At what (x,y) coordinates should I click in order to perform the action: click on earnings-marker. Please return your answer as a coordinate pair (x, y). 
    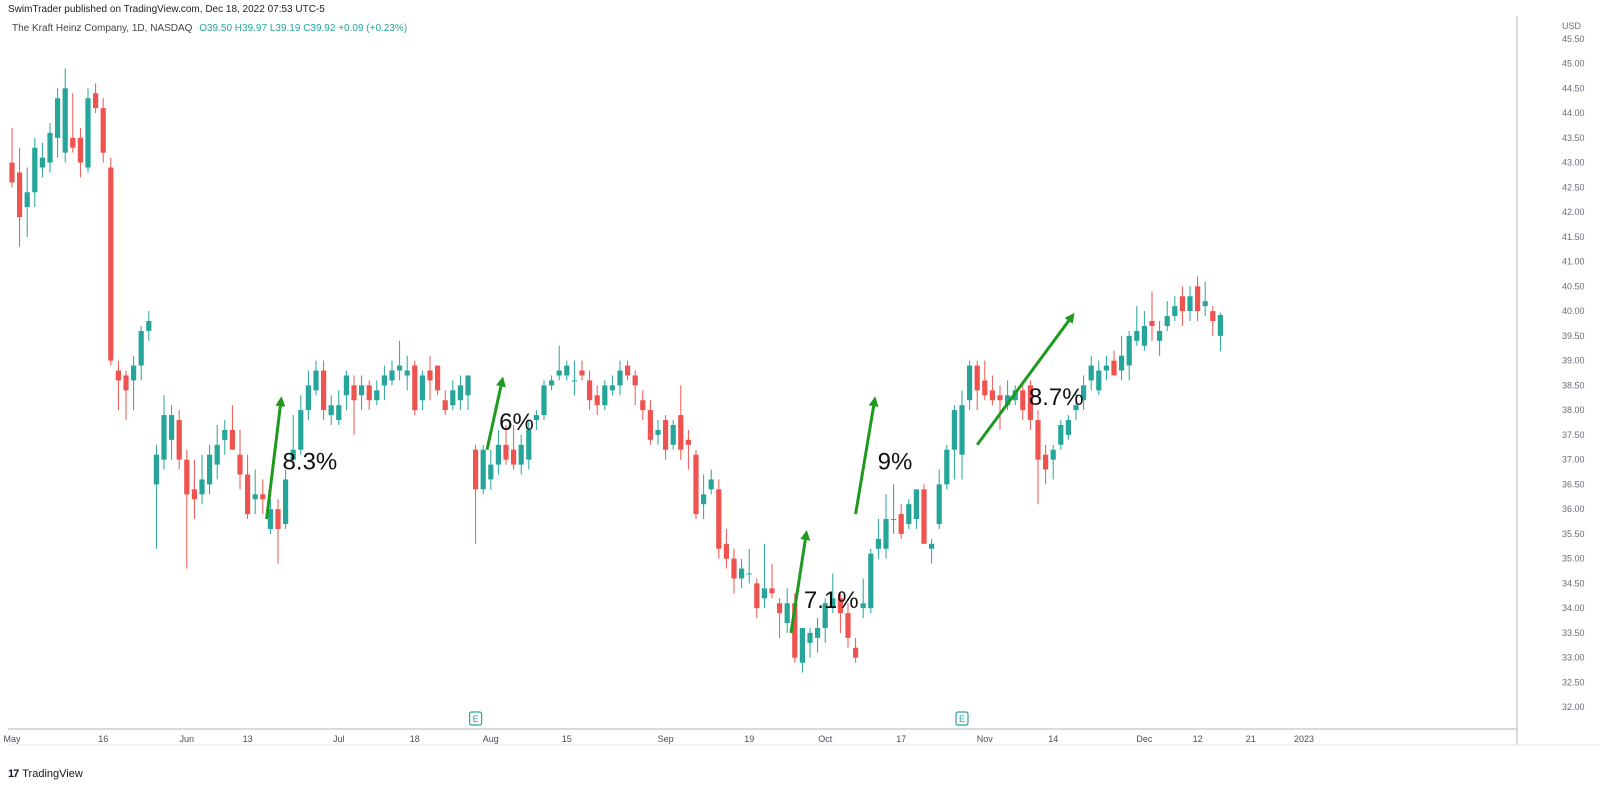
    Looking at the image, I should click on (962, 718).